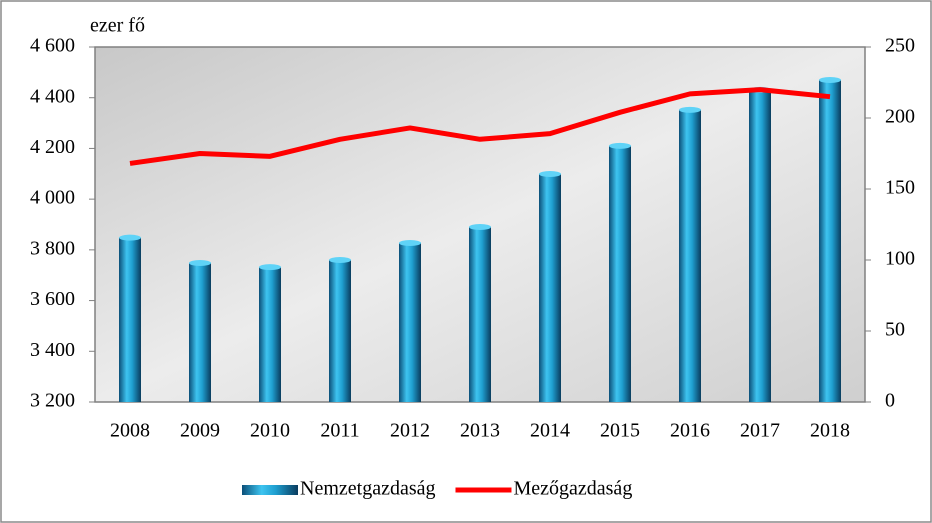  What do you see at coordinates (620, 431) in the screenshot?
I see `x-tick-label: 2015` at bounding box center [620, 431].